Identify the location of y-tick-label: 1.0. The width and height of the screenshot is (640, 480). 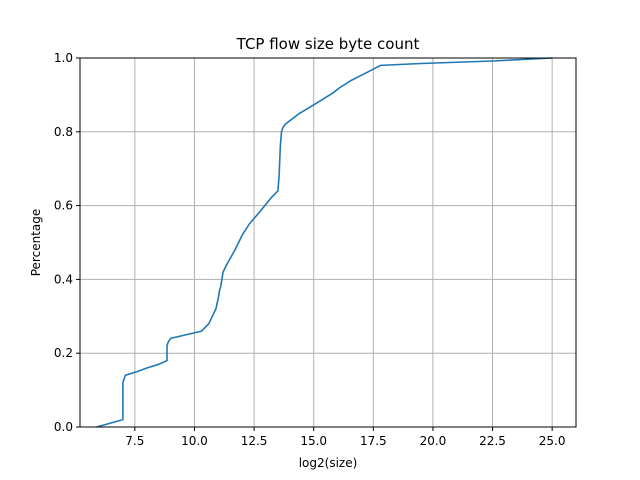
(63, 58).